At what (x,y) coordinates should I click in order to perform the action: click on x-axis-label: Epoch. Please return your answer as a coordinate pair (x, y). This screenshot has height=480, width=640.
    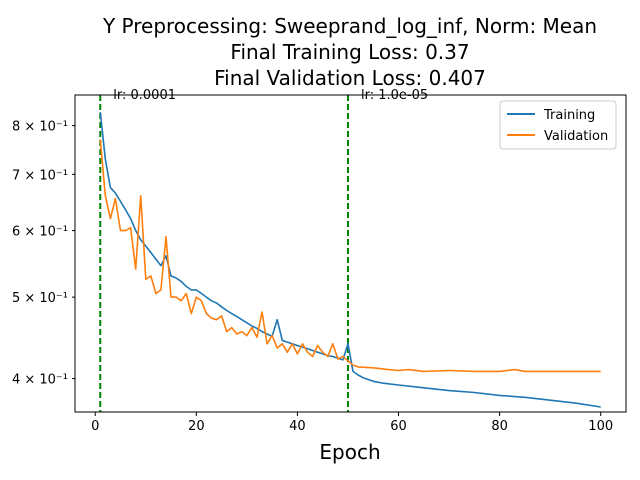
    Looking at the image, I should click on (349, 452).